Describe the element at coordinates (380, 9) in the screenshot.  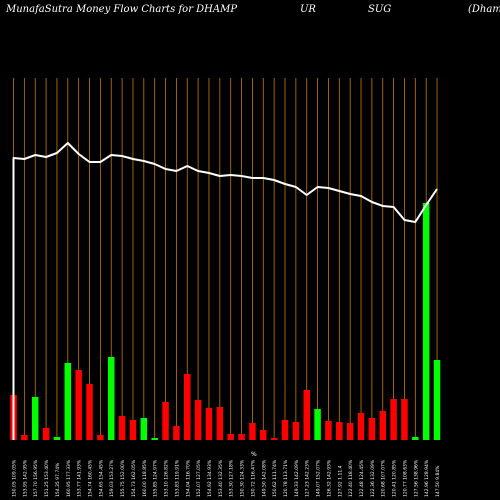
I see `chart-title-mid2: SUG` at that location.